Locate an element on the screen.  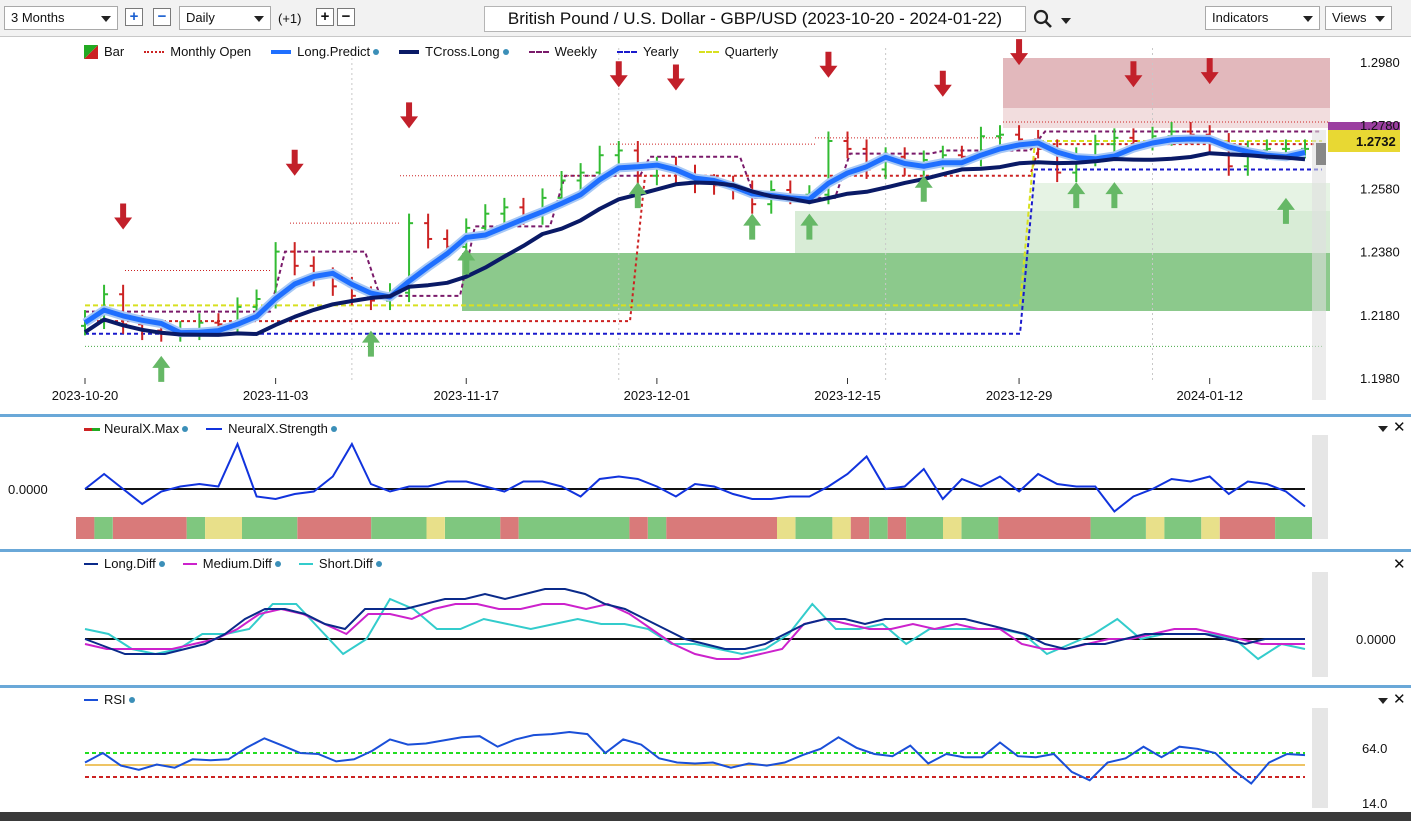
legend-yearly: Yearly is located at coordinates (647, 51).